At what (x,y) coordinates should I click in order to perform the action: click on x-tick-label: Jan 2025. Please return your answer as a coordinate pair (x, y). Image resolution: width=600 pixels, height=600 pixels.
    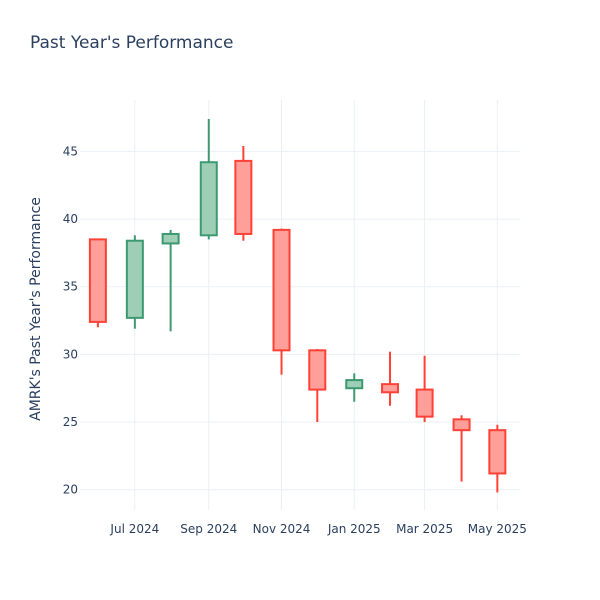
    Looking at the image, I should click on (354, 529).